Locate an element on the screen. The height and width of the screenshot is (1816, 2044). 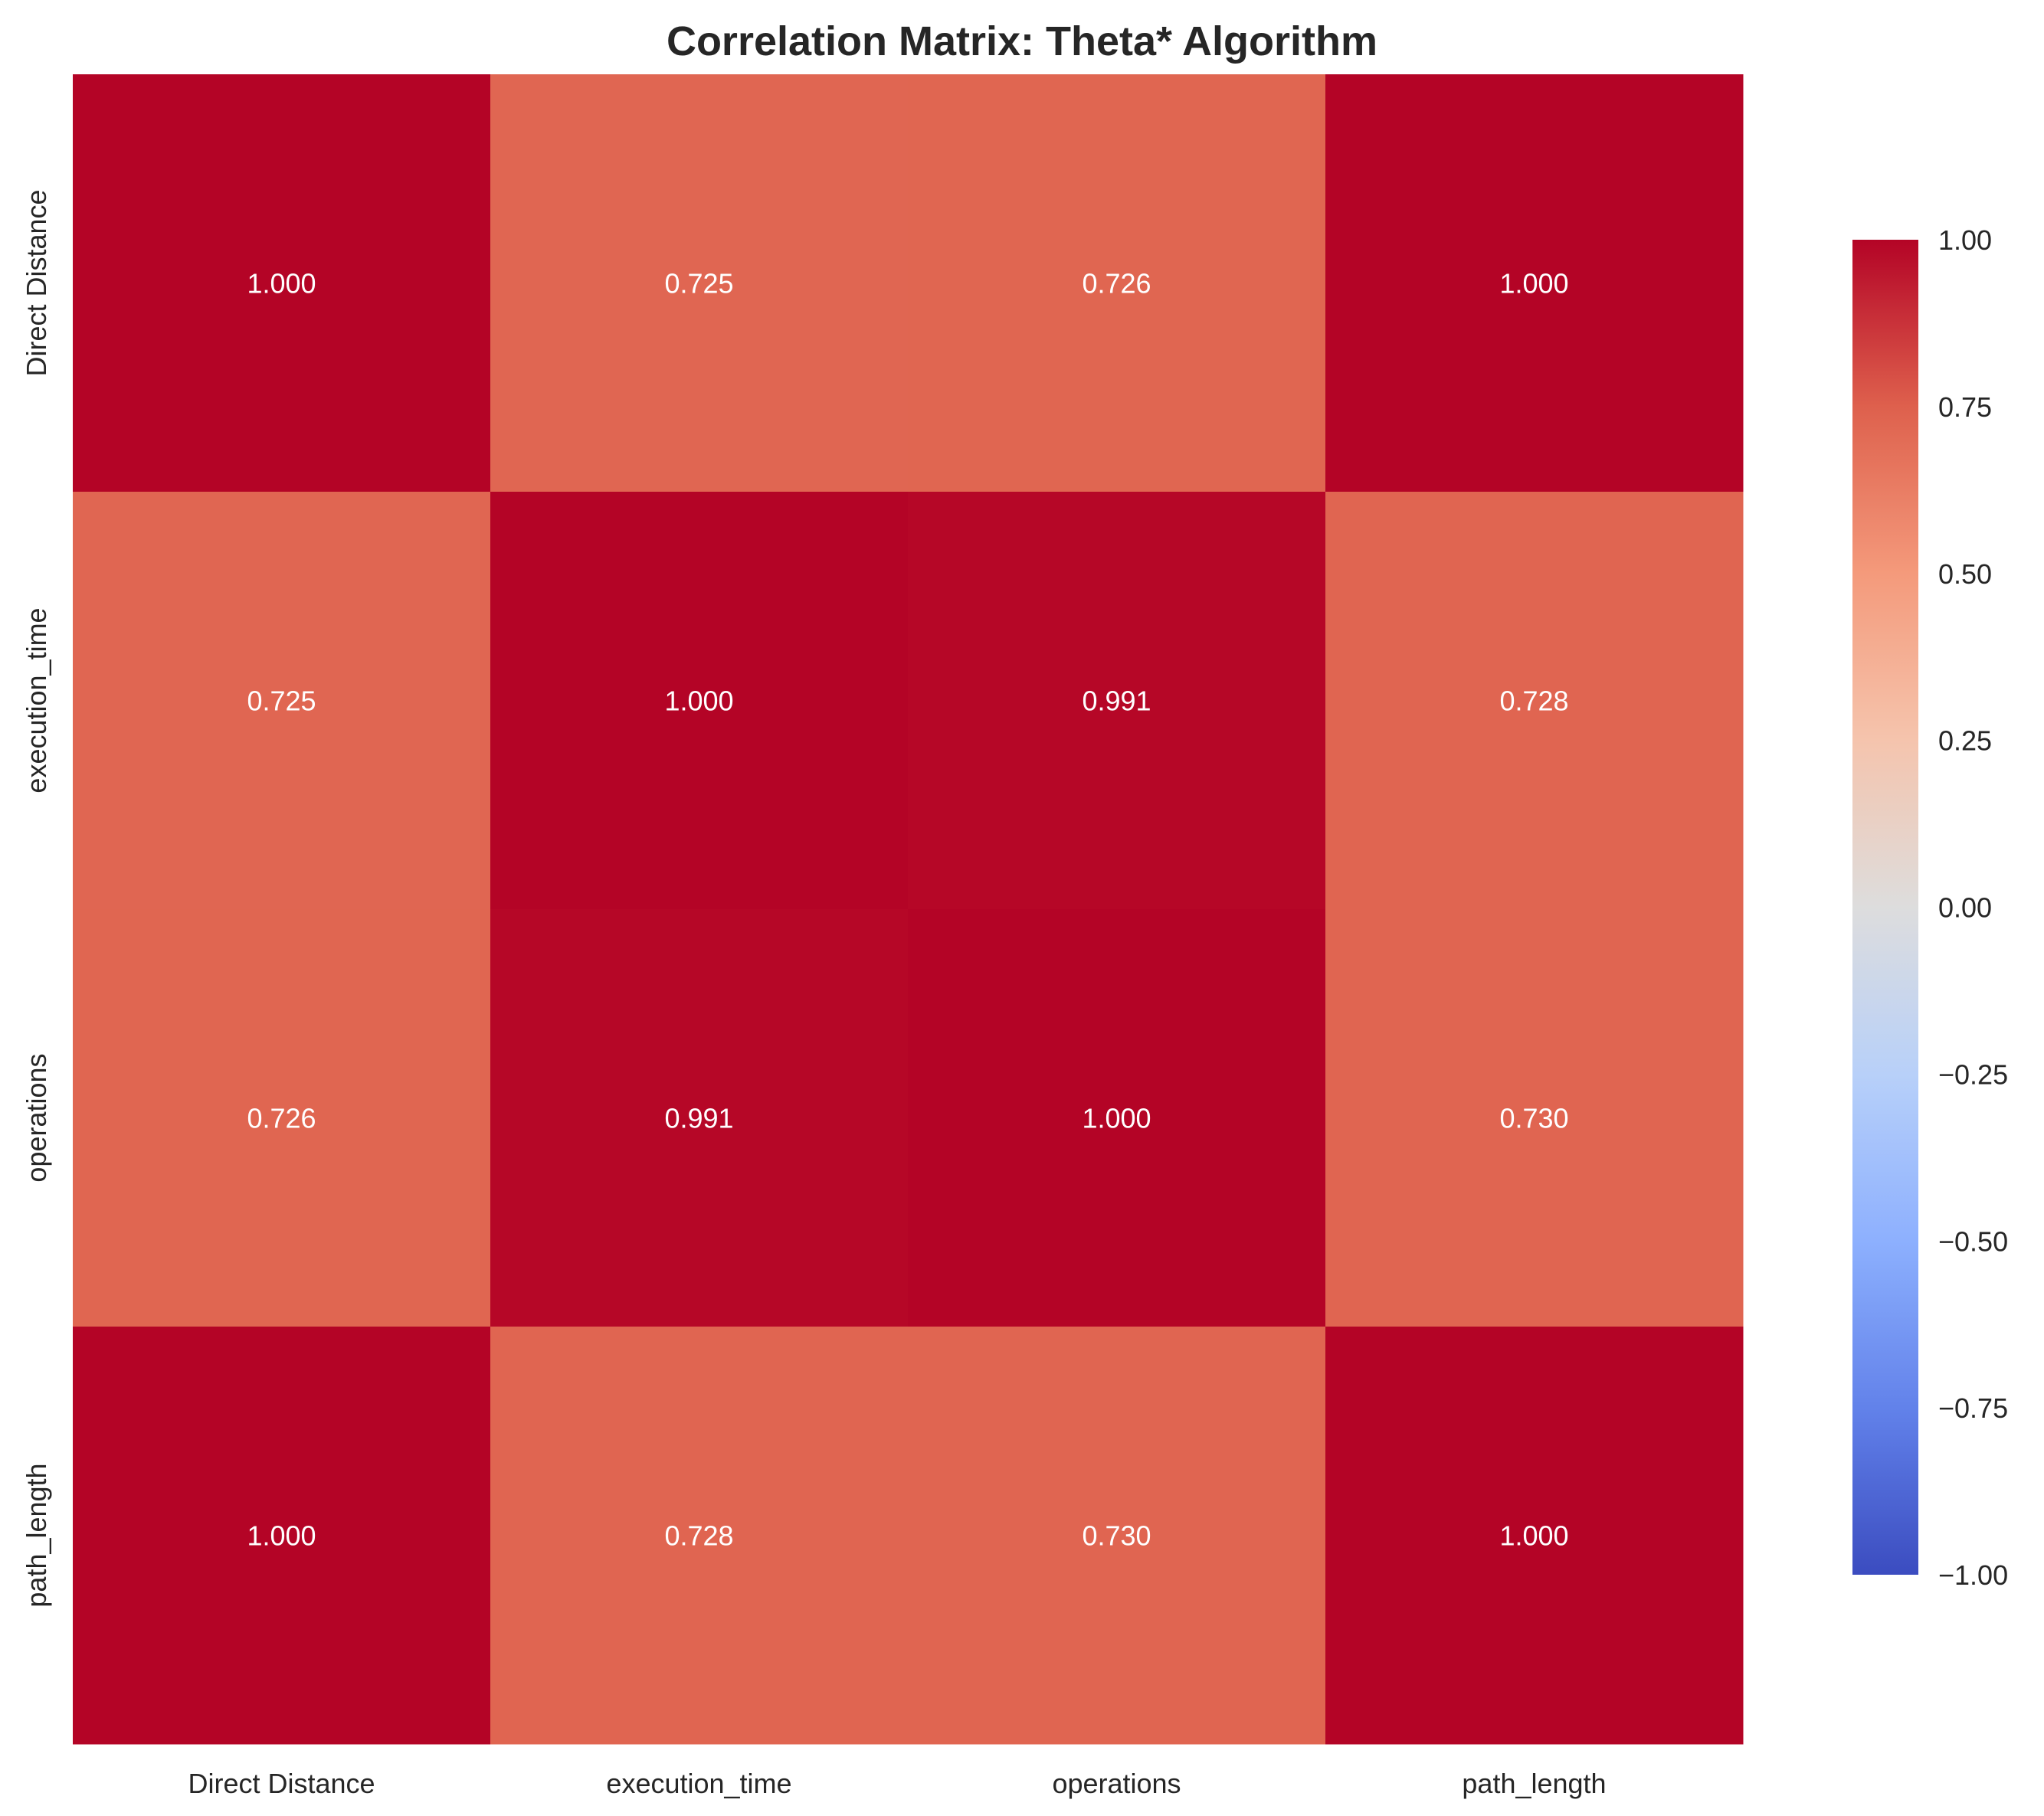
x-tick-label: operations is located at coordinates (1116, 1784).